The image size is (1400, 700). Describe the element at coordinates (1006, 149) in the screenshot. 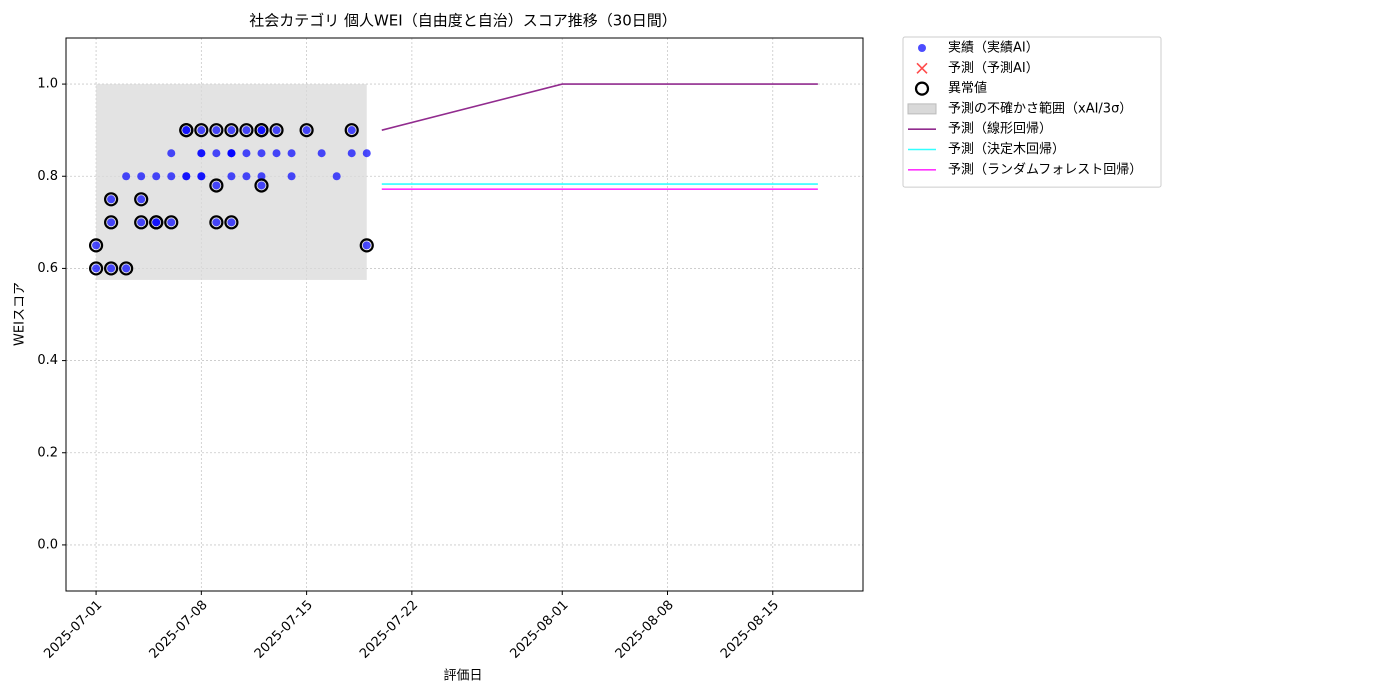

I see `legend-label: 予測（決定木回帰）` at that location.